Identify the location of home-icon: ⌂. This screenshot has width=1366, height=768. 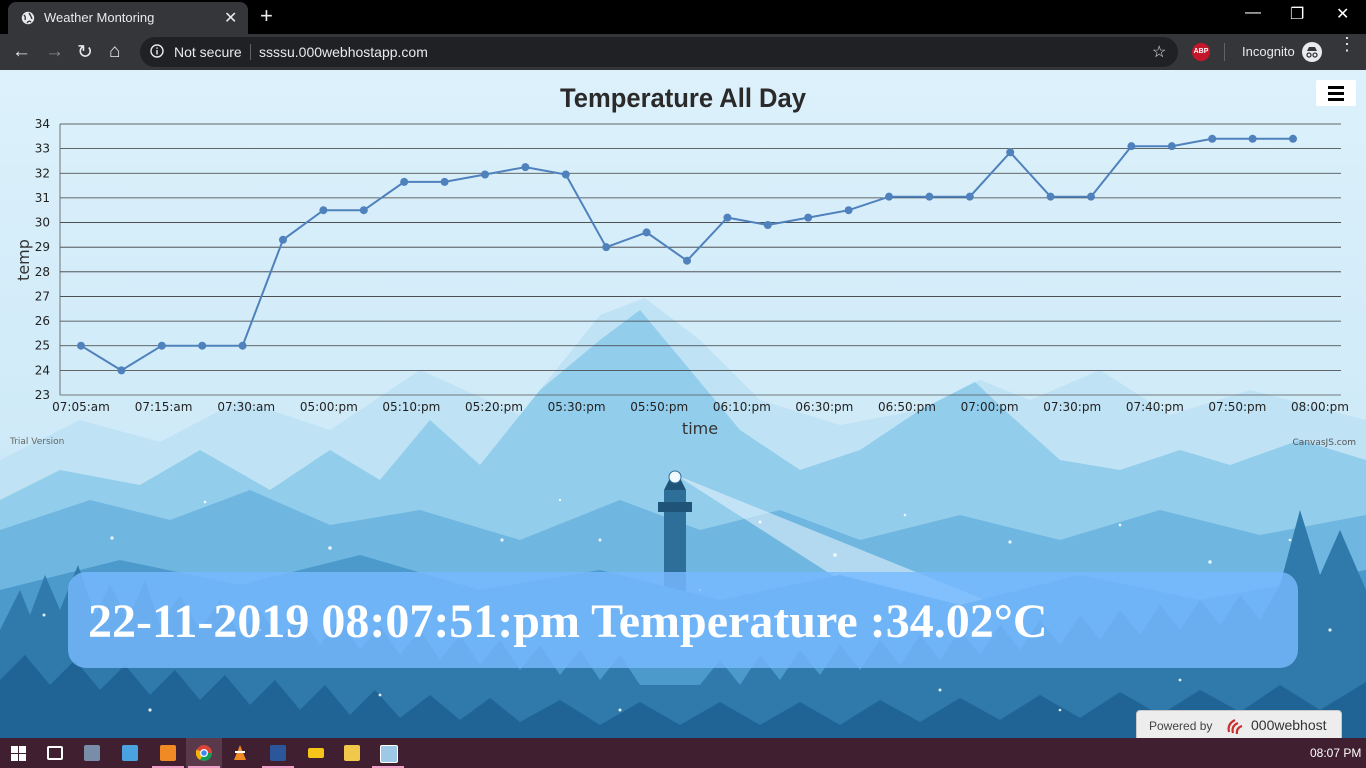
(115, 51).